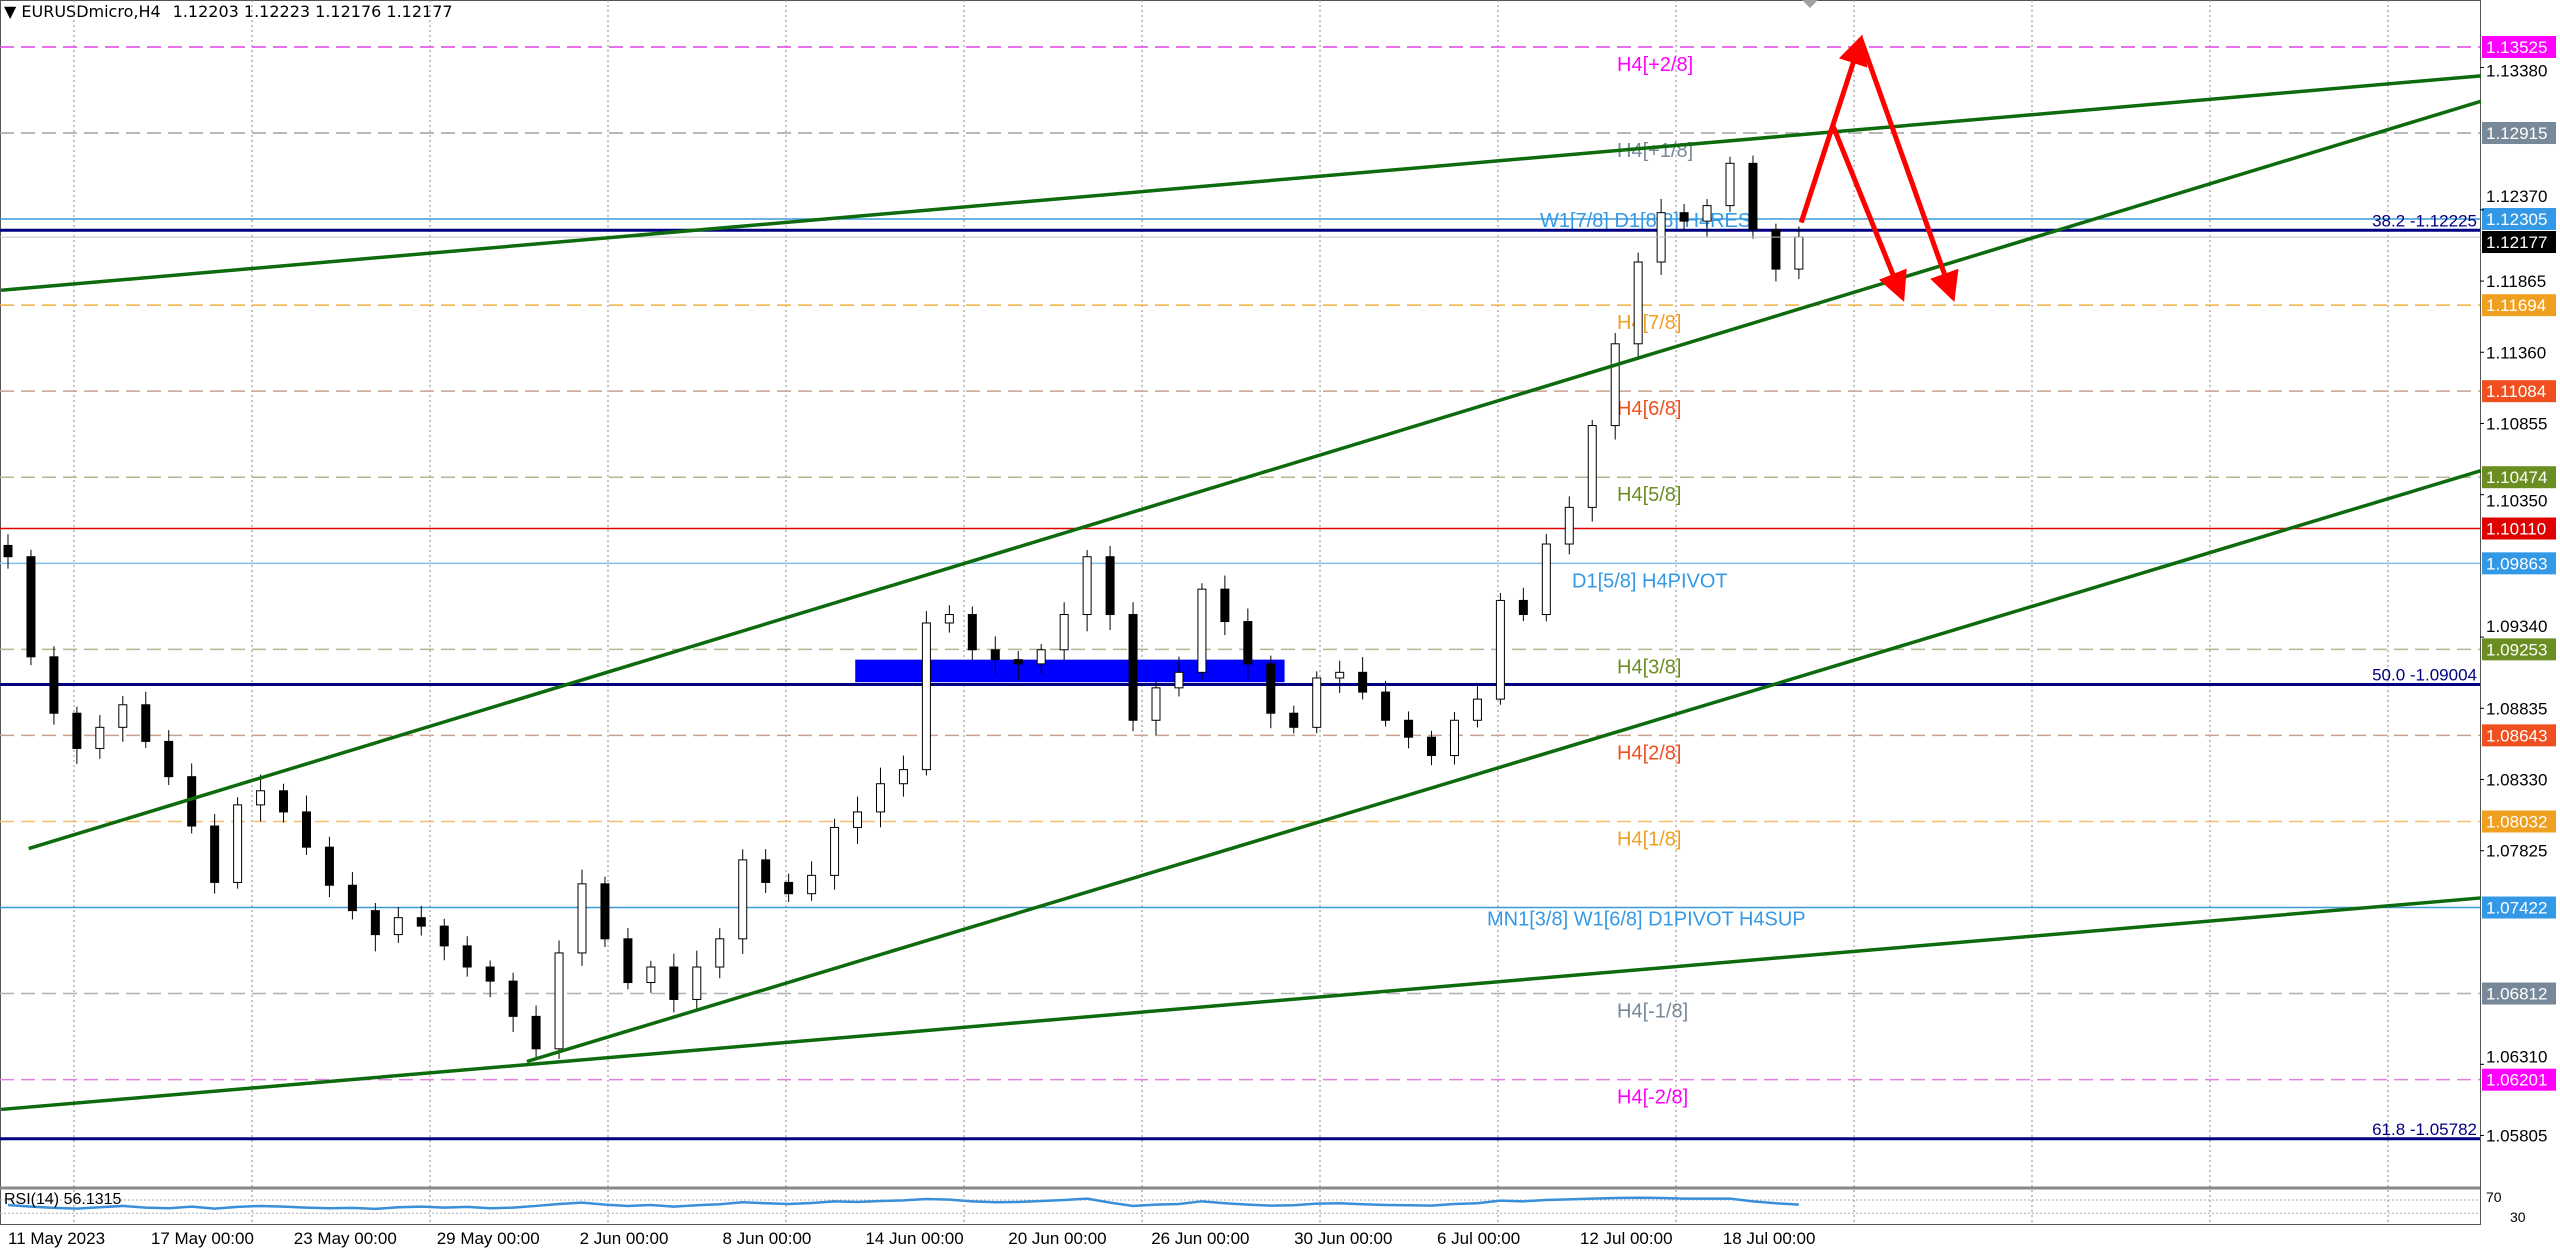 This screenshot has height=1251, width=2560. Describe the element at coordinates (63, 1199) in the screenshot. I see `rsi-label: RSI(14) 56.1315` at that location.